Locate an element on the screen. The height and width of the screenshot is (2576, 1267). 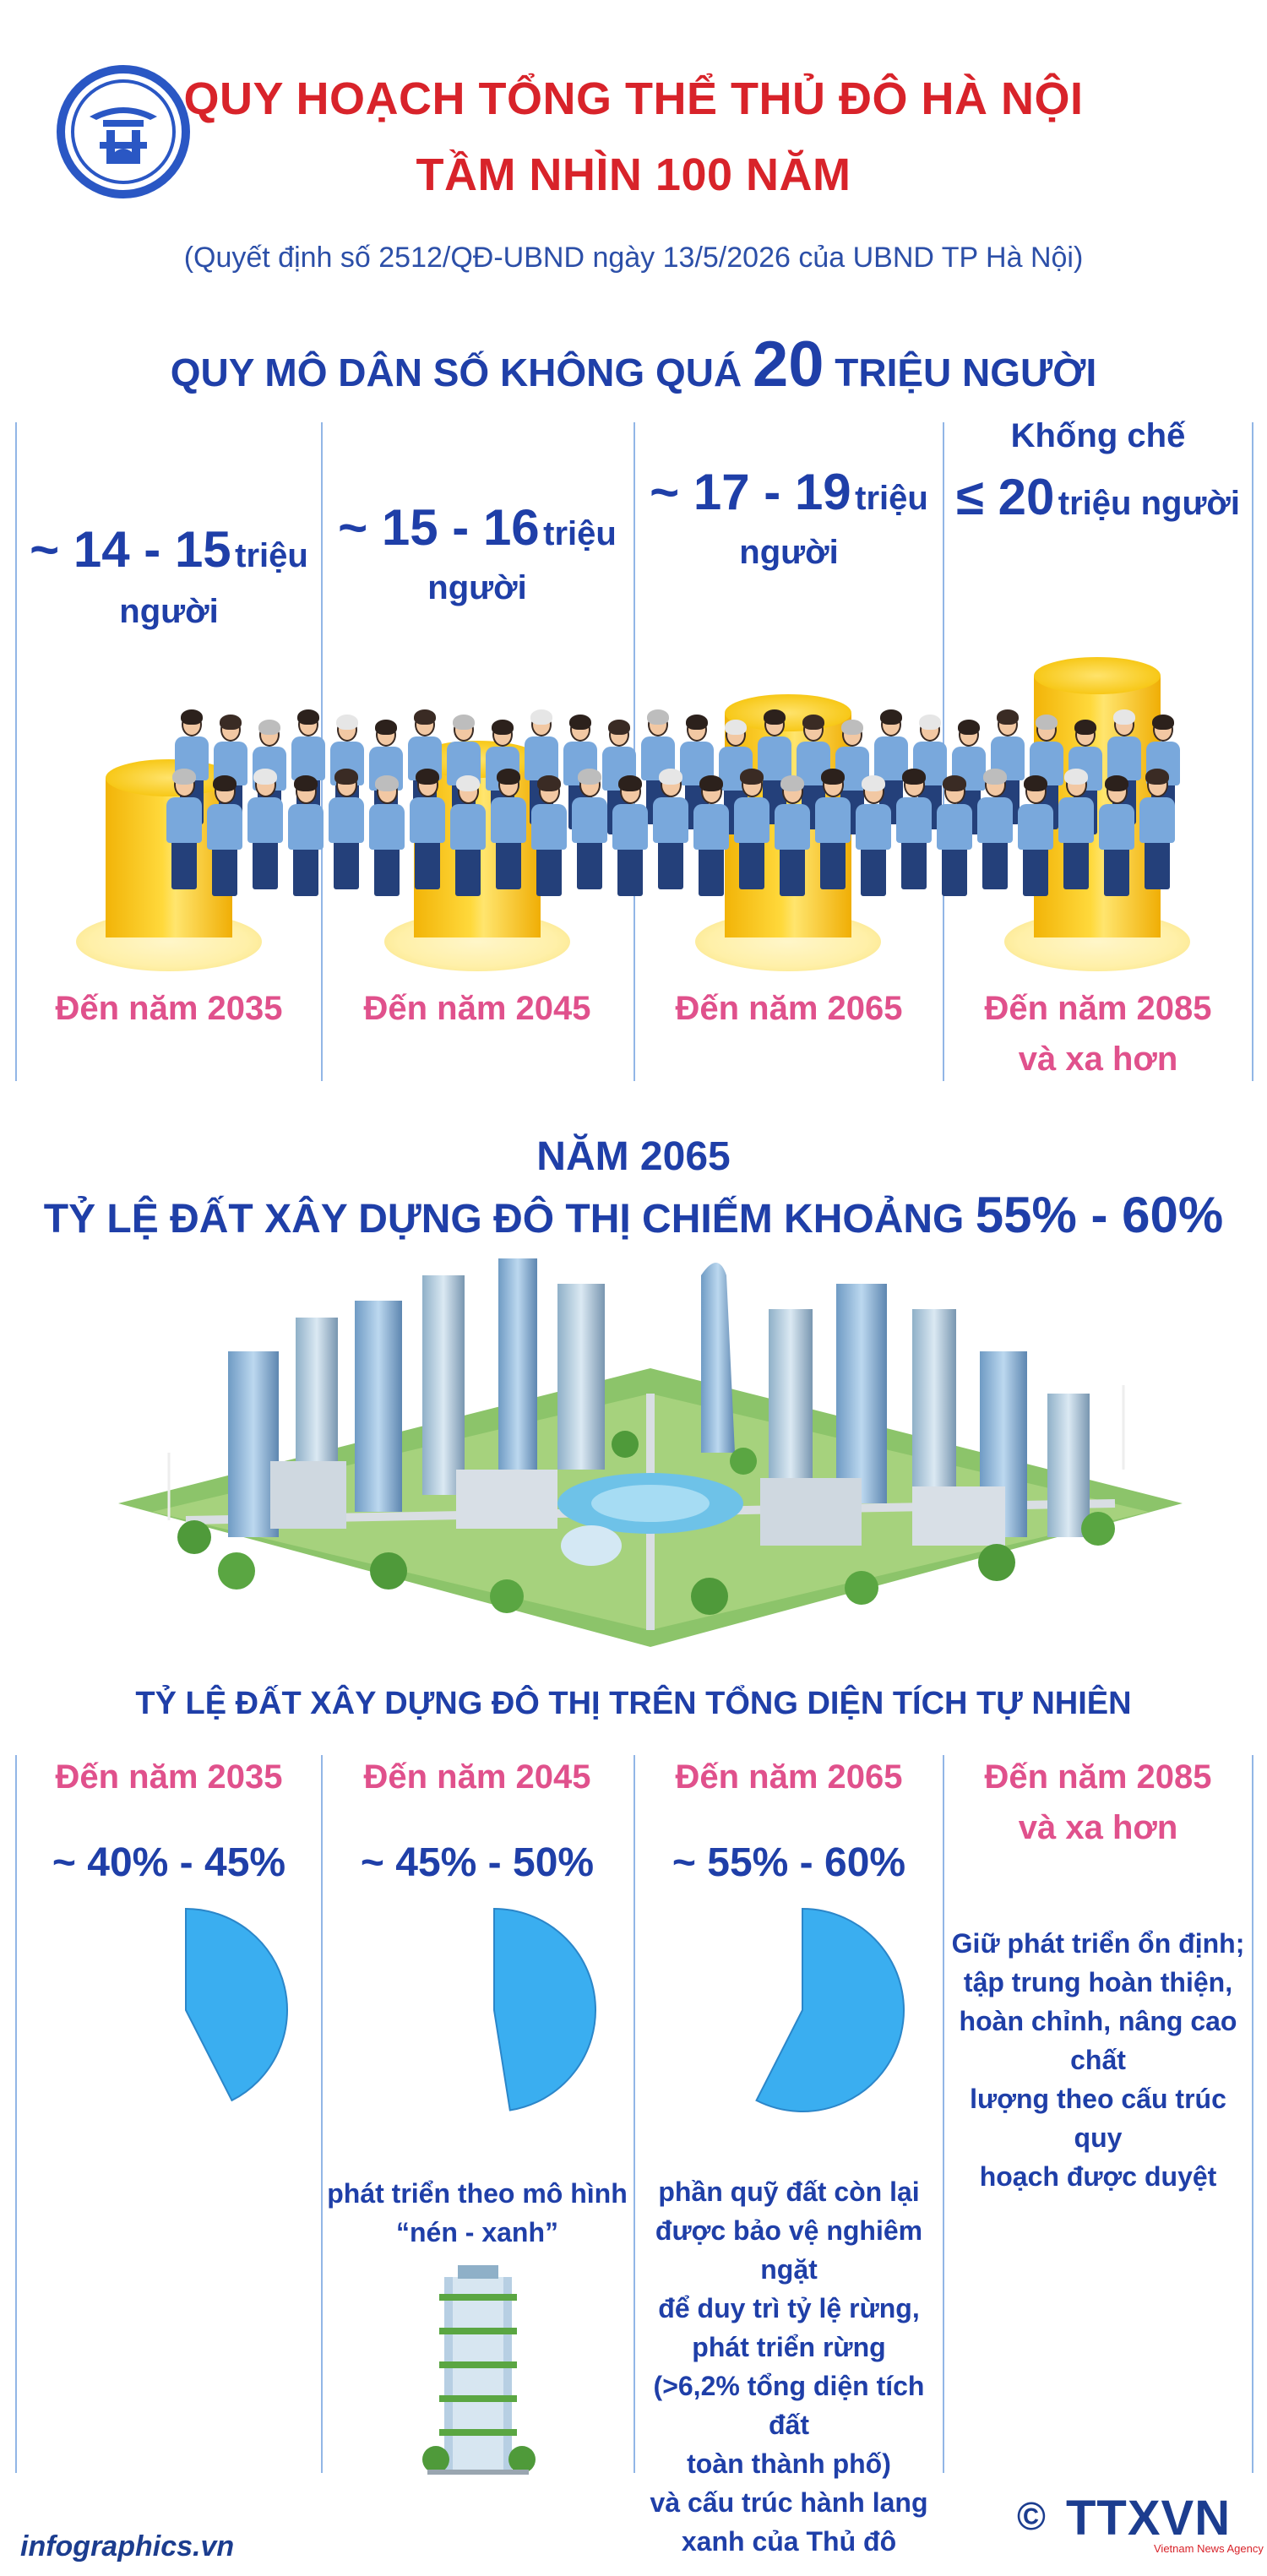
green-tower-illustration is located at coordinates (478, 2370).